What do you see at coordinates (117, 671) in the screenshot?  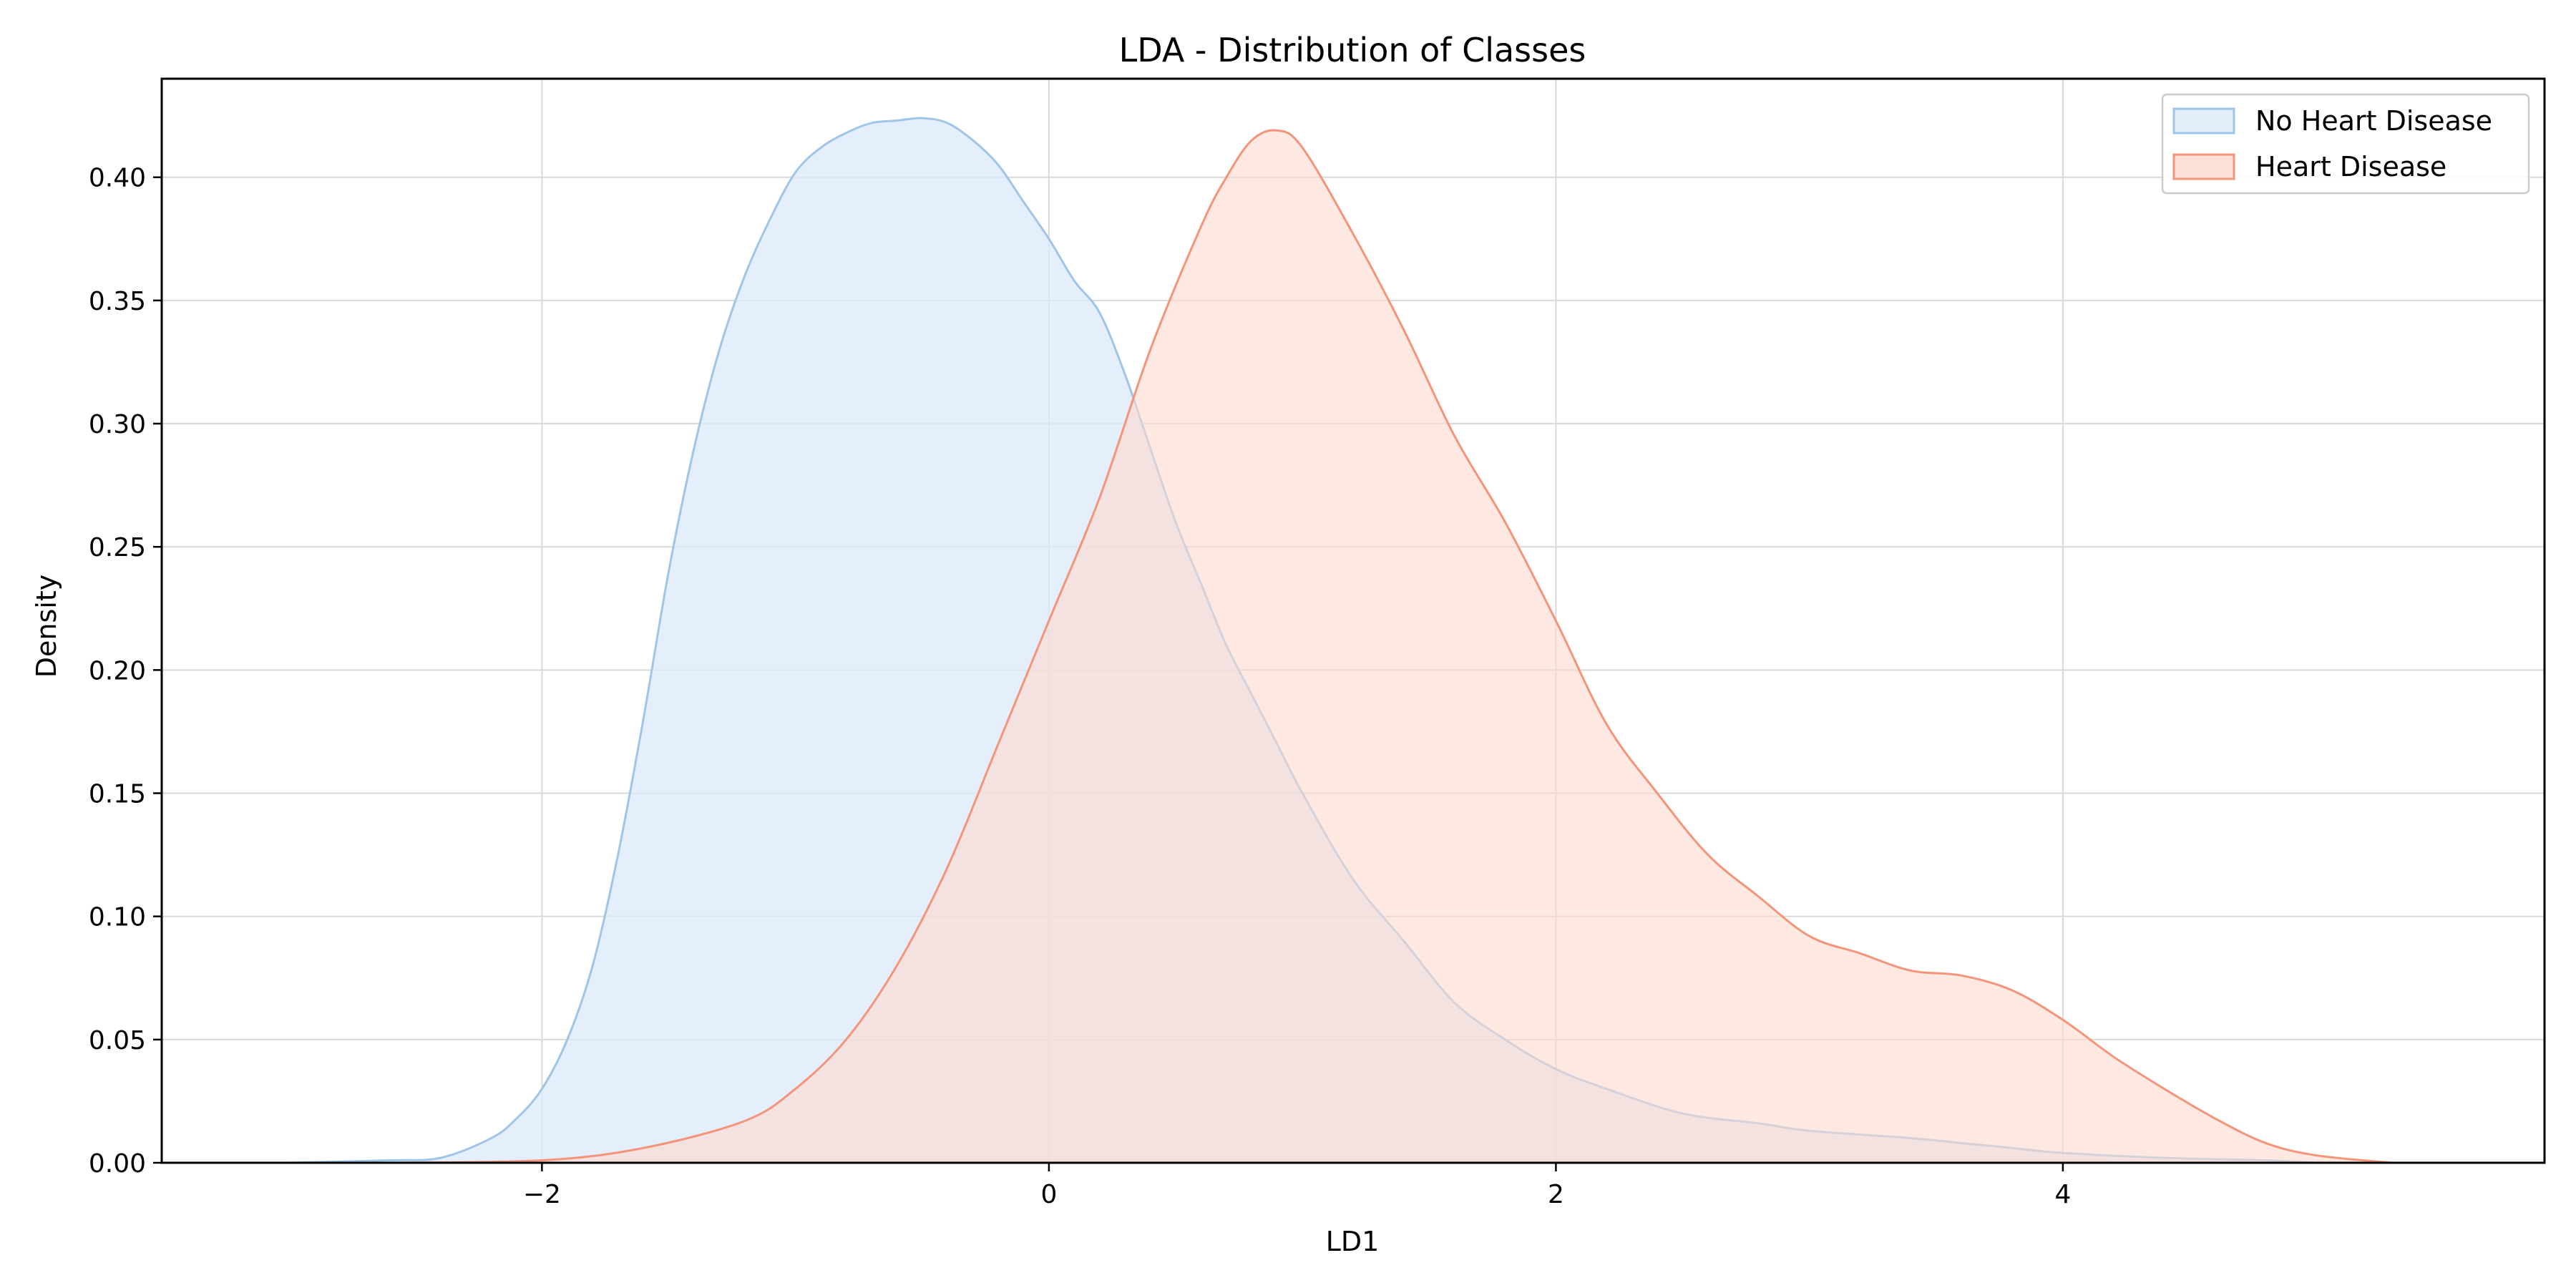 I see `y-tick-label-4: 0.20` at bounding box center [117, 671].